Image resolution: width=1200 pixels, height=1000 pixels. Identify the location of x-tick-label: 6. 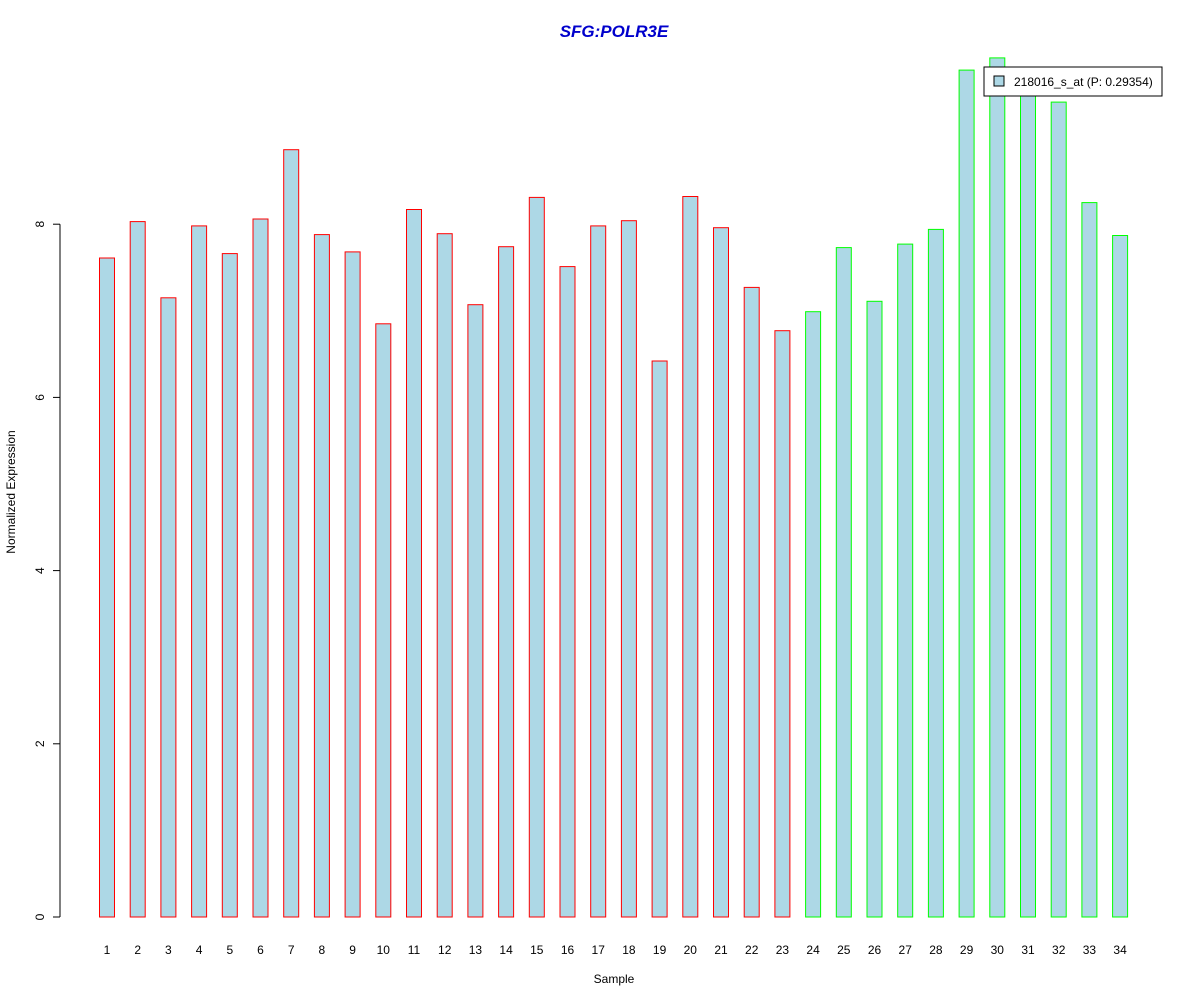
(260, 950).